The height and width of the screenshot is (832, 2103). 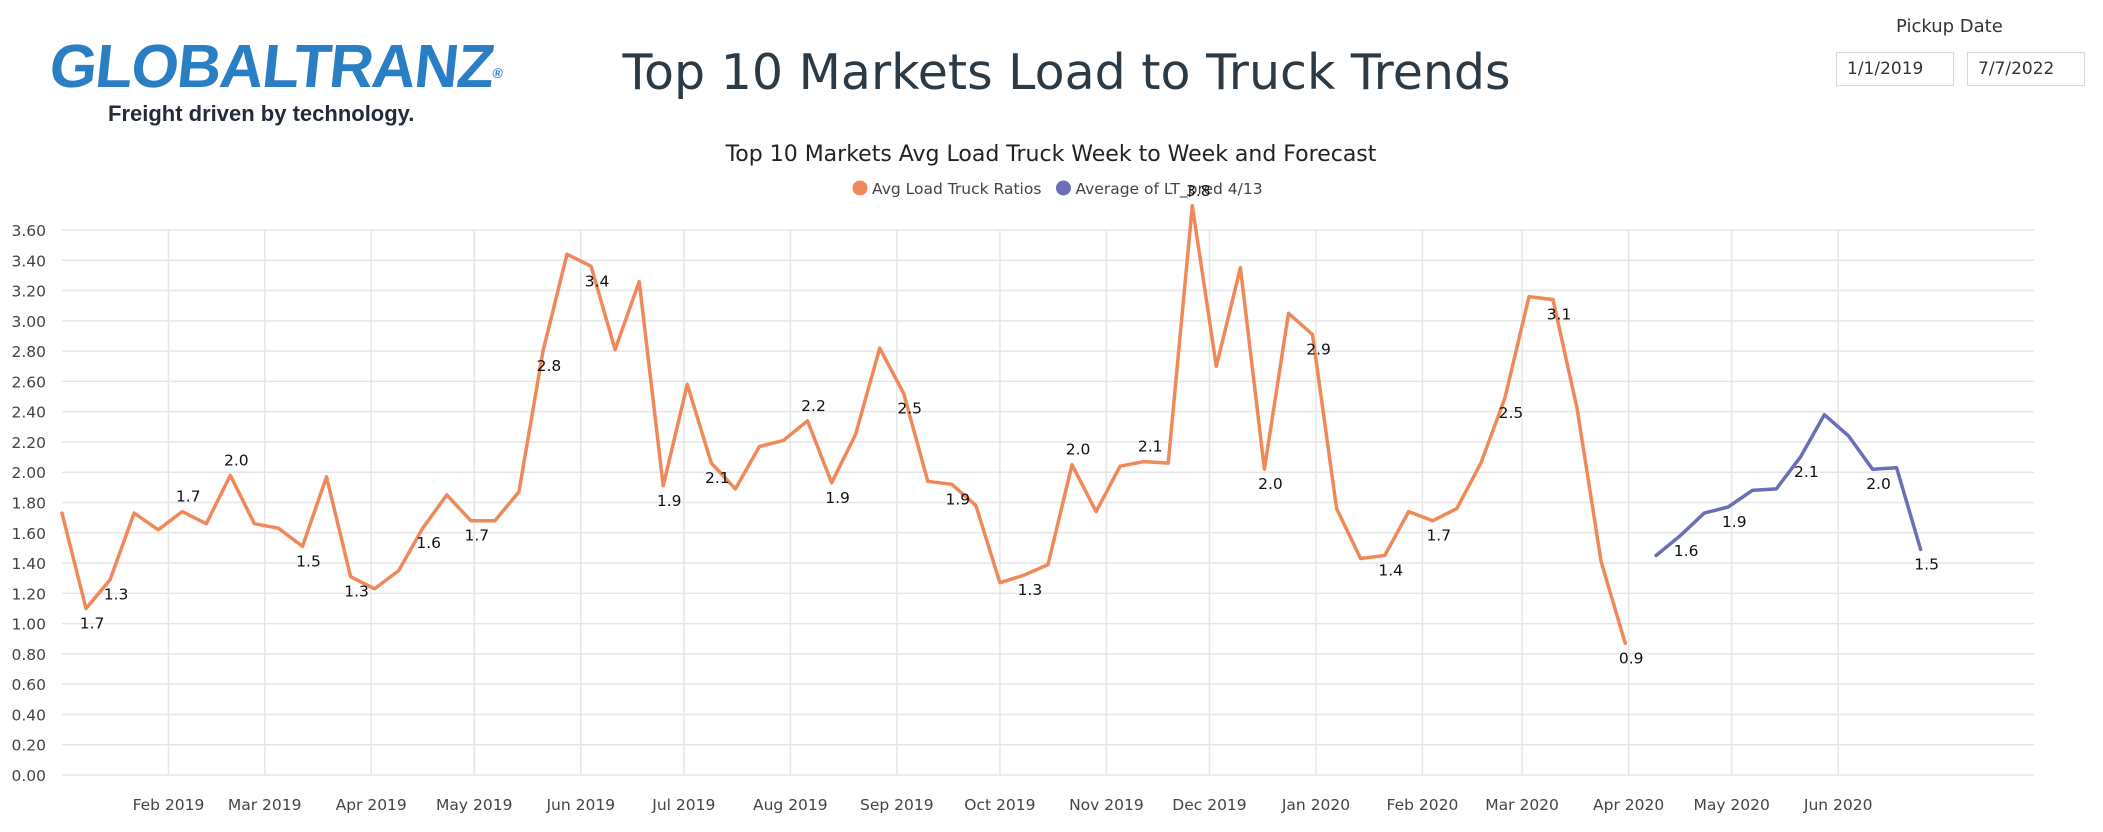 What do you see at coordinates (28, 261) in the screenshot?
I see `y-tick-label: 3.40` at bounding box center [28, 261].